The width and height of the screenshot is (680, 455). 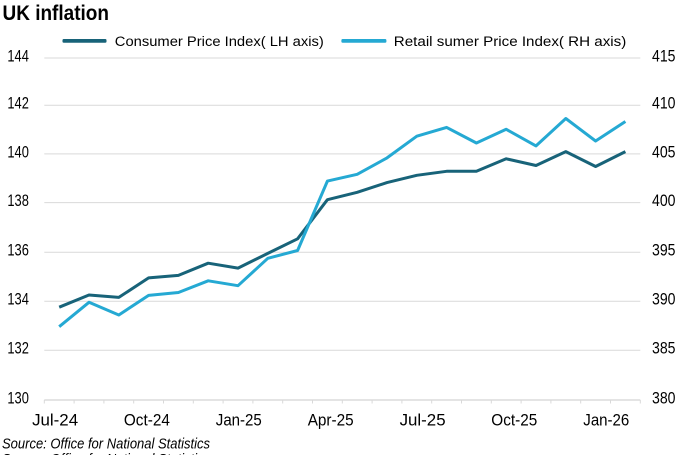 What do you see at coordinates (664, 250) in the screenshot?
I see `svg-text: 395` at bounding box center [664, 250].